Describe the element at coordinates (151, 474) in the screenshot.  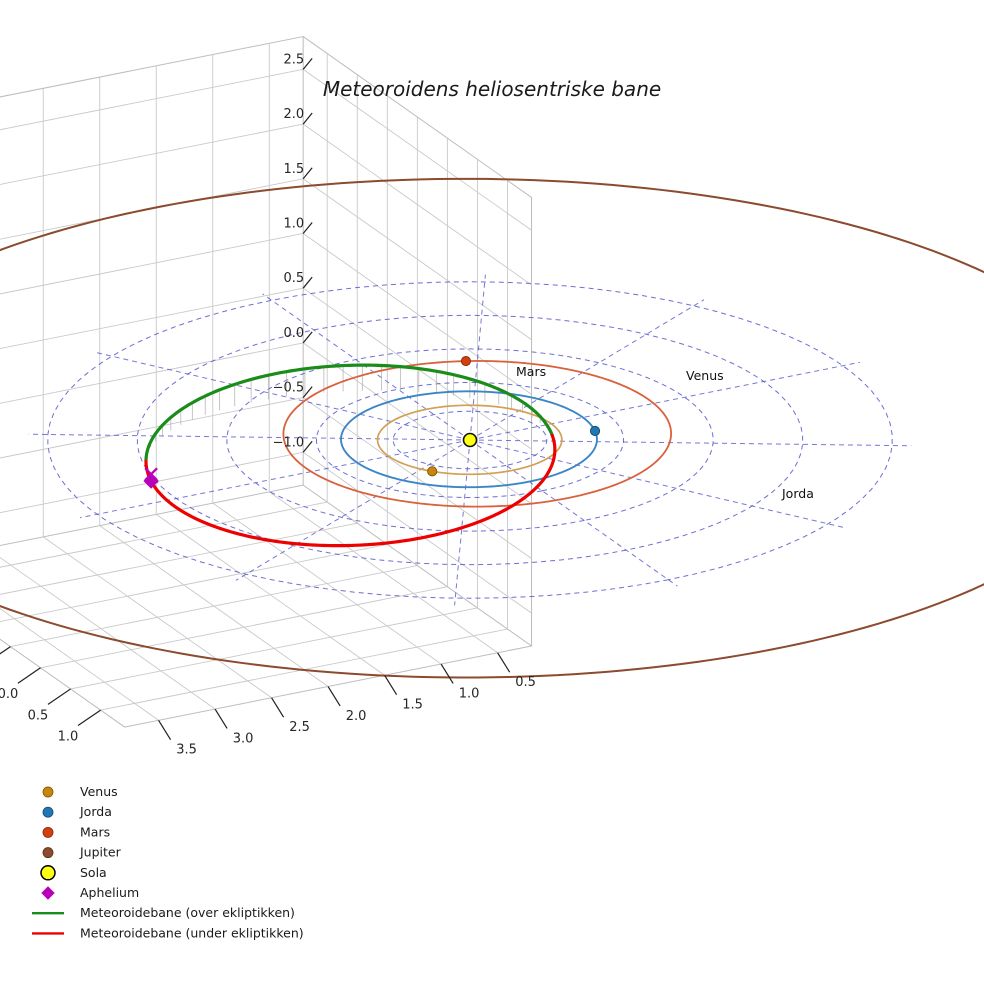
I see `aphelium-projection-marker` at that location.